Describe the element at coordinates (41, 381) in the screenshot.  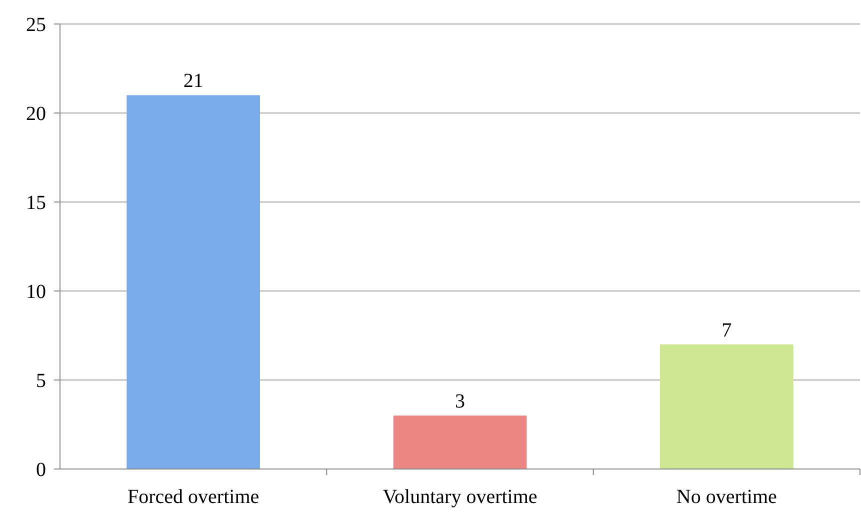
I see `y-tick-label: 5` at that location.